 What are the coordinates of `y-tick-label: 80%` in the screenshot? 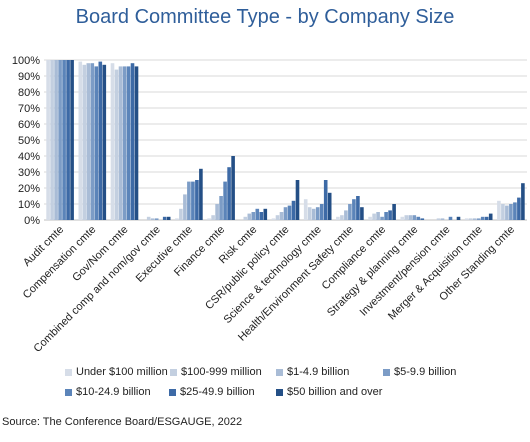 It's located at (29, 93).